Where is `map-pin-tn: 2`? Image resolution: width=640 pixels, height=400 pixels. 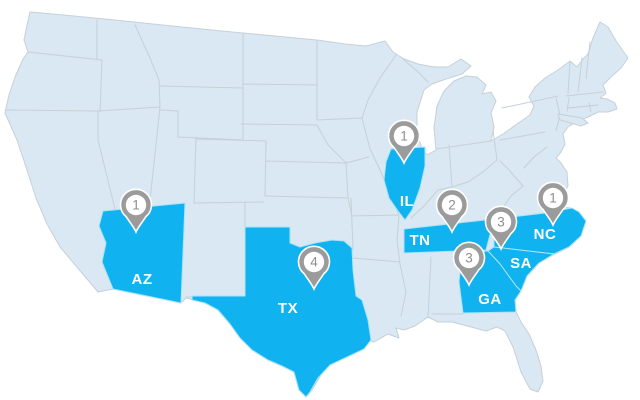
map-pin-tn: 2 is located at coordinates (452, 211).